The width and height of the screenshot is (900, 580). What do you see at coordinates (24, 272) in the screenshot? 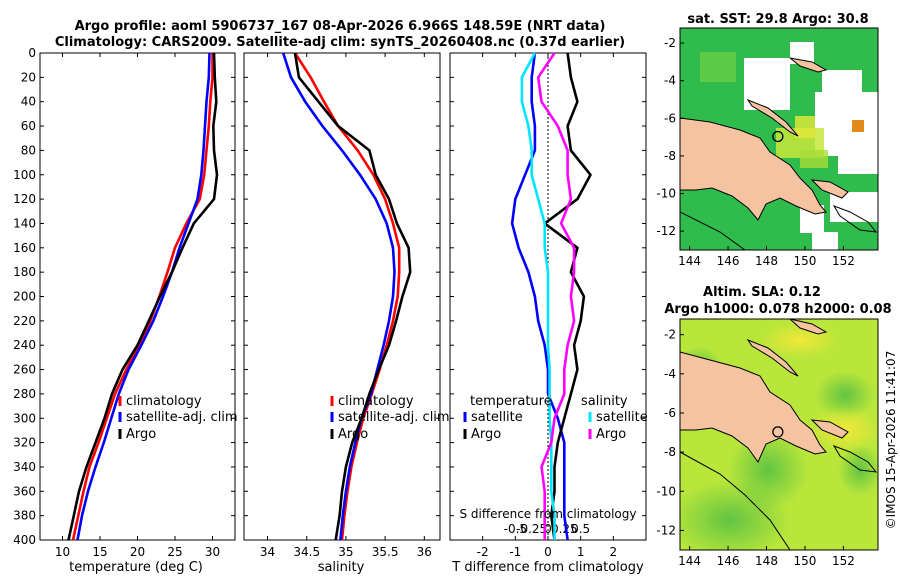
I see `y-tick-label: 180` at bounding box center [24, 272].